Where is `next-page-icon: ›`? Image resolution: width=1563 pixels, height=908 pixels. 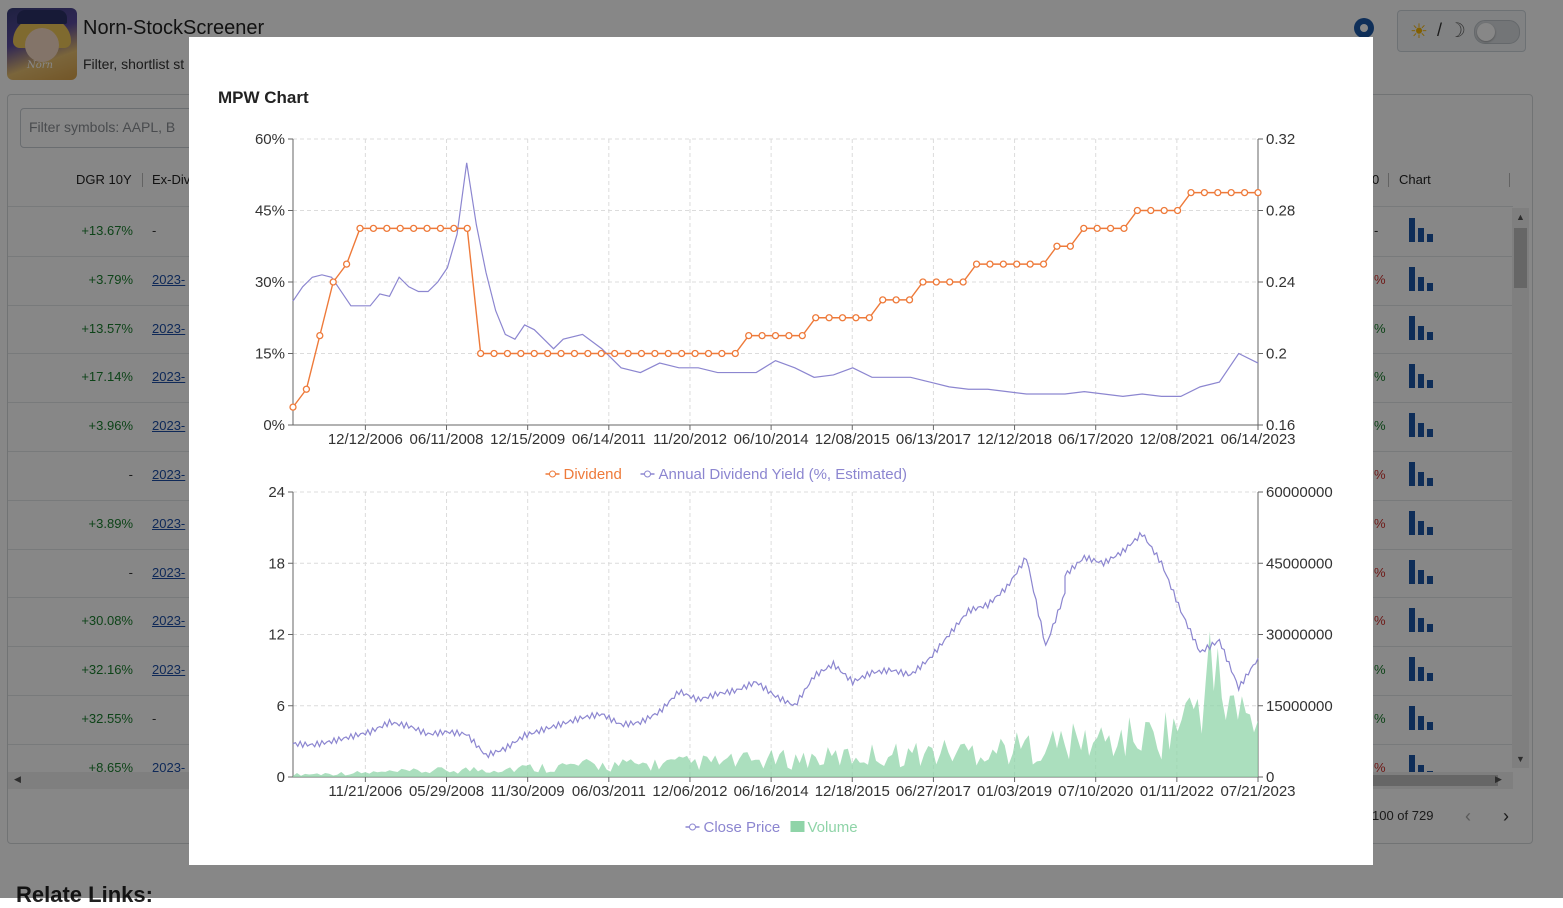 next-page-icon: › is located at coordinates (1506, 816).